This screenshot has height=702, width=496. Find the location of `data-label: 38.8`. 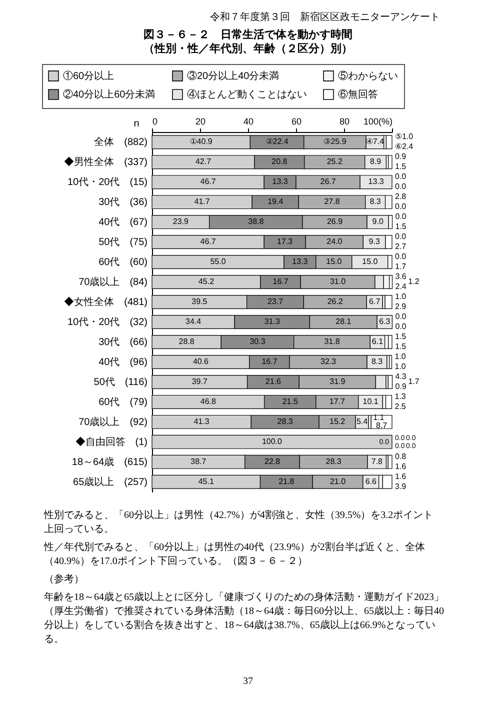

data-label: 38.8 is located at coordinates (256, 221).